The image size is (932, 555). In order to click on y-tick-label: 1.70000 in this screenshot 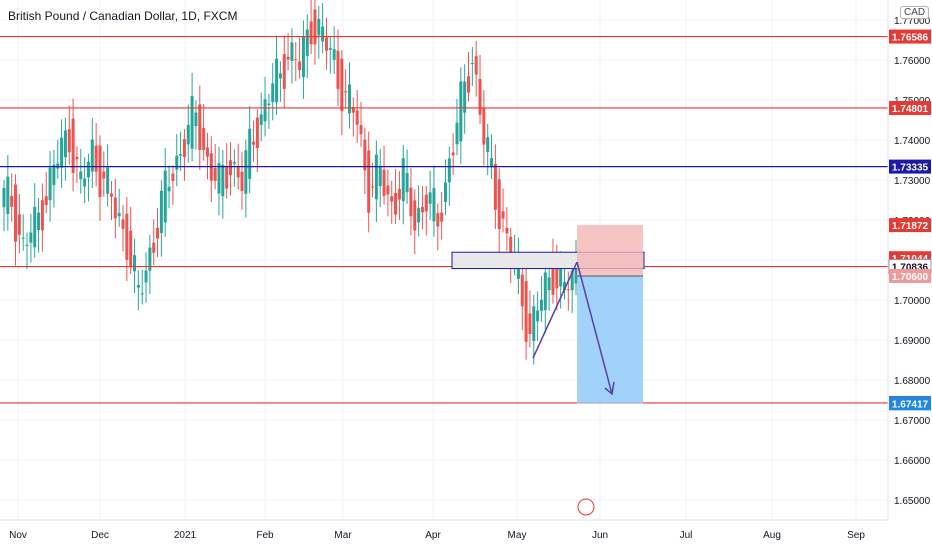, I will do `click(912, 301)`.